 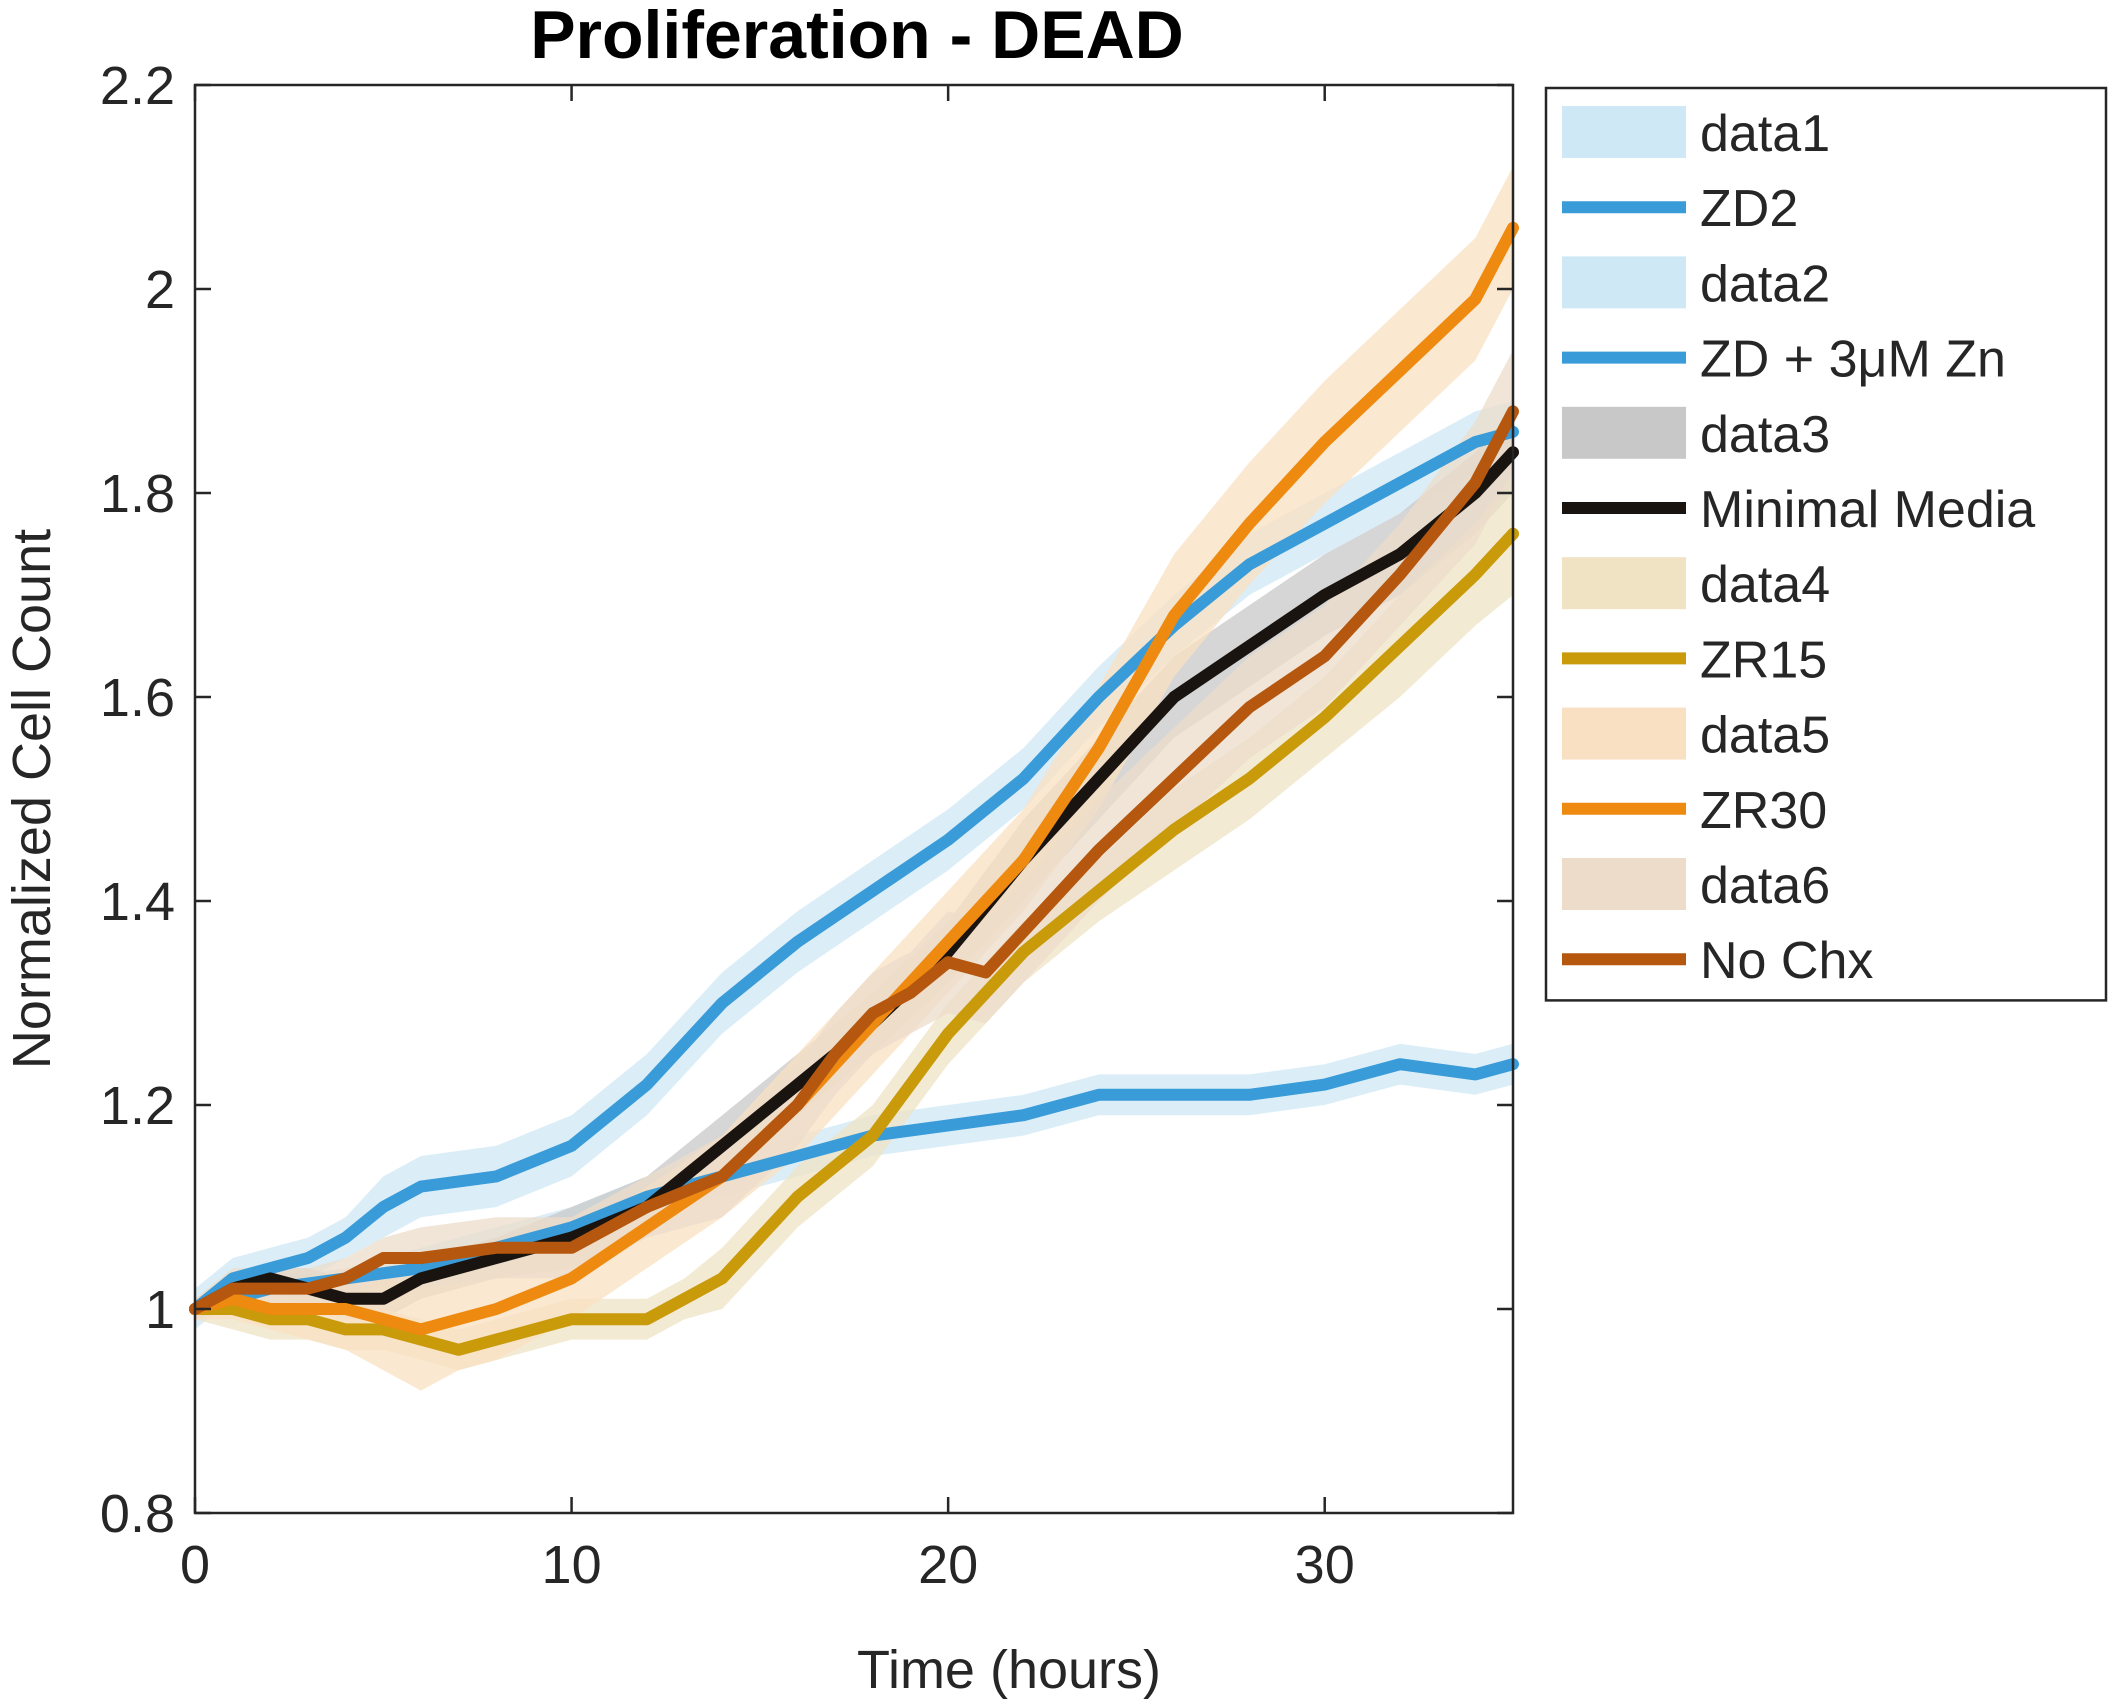 What do you see at coordinates (195, 1565) in the screenshot?
I see `x-tick-label: 0` at bounding box center [195, 1565].